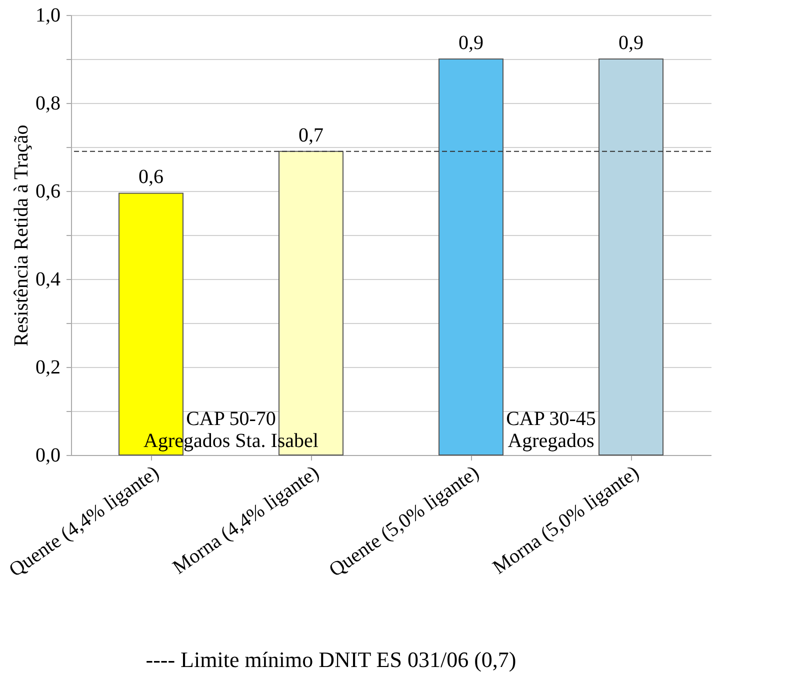 The width and height of the screenshot is (801, 698). Describe the element at coordinates (48, 367) in the screenshot. I see `y-tick-label: 0,2` at that location.